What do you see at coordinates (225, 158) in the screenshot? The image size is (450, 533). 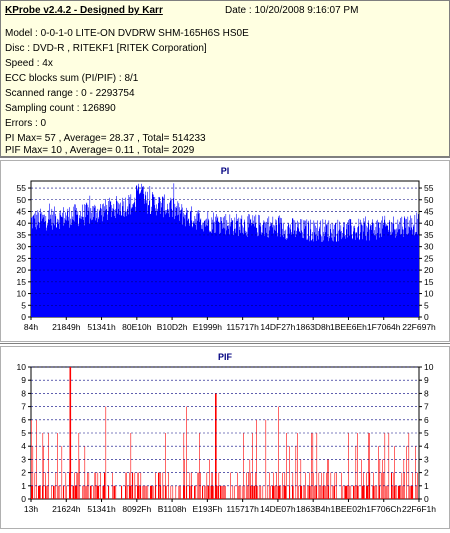 I see `splitter-top` at bounding box center [225, 158].